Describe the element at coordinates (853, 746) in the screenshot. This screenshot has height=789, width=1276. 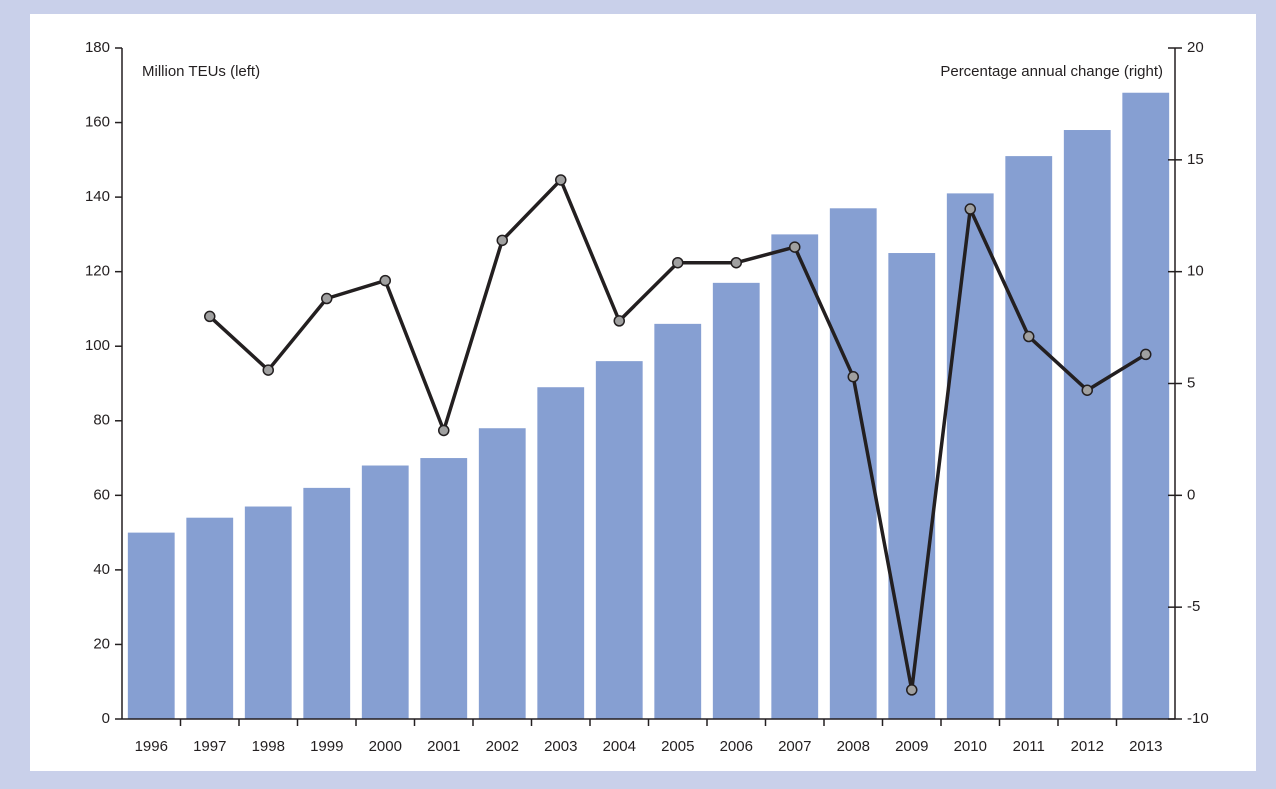
I see `x-tick-label: 2008` at that location.